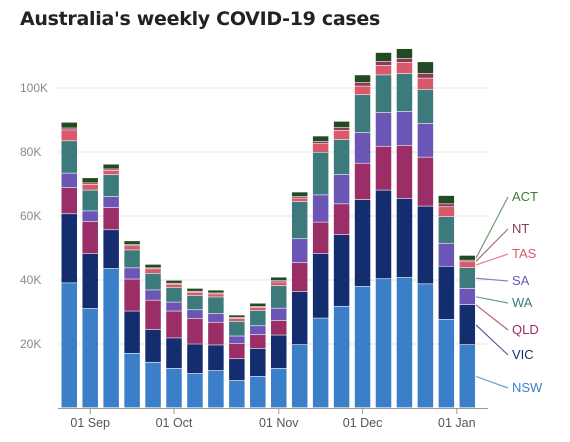 This screenshot has width=570, height=442. I want to click on legend-label-sa: SA, so click(521, 280).